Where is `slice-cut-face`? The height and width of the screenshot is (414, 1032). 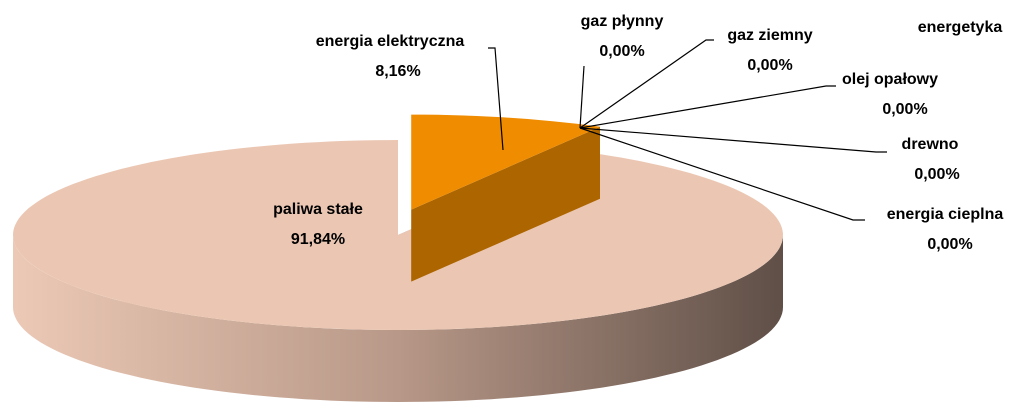 slice-cut-face is located at coordinates (505, 204).